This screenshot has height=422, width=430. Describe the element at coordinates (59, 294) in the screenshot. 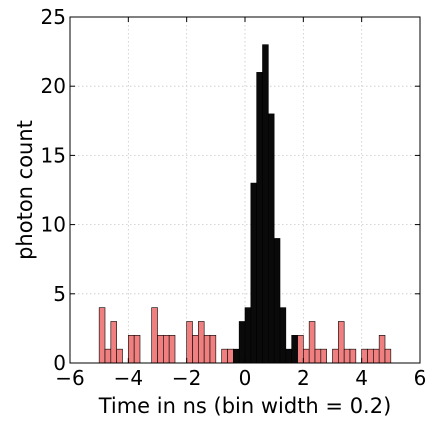

I see `y-tick-label: 5` at that location.